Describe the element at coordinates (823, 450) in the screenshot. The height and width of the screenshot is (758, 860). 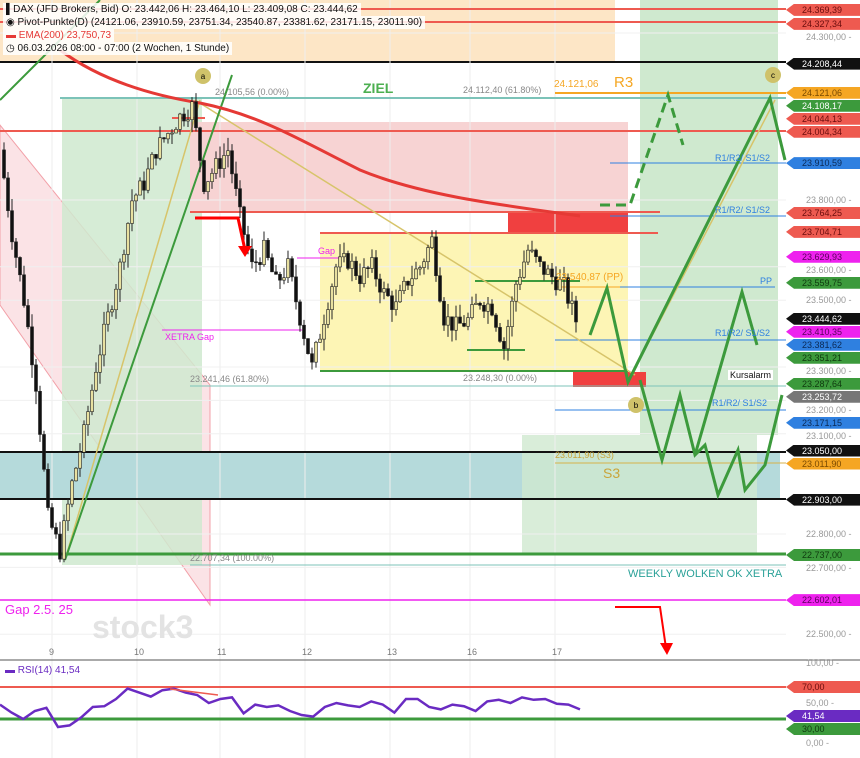
I see `price-tag: 23.050,00` at that location.